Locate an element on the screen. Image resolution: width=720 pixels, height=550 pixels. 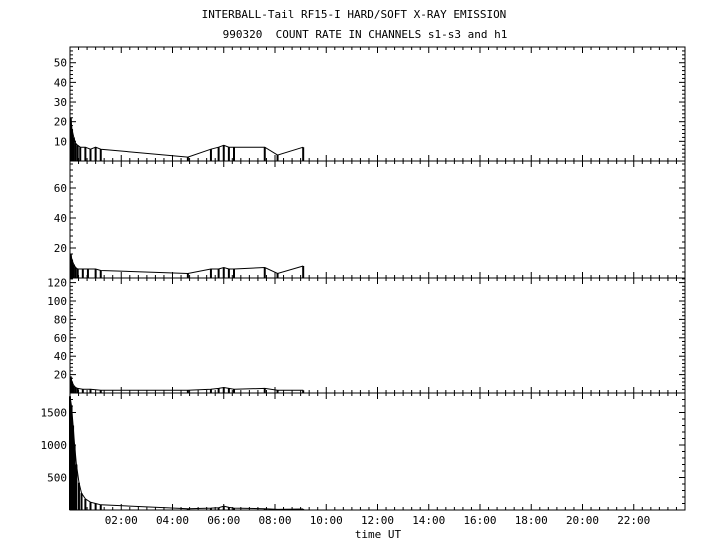
panel-3-y-tick-label: 60 is located at coordinates (60, 338).